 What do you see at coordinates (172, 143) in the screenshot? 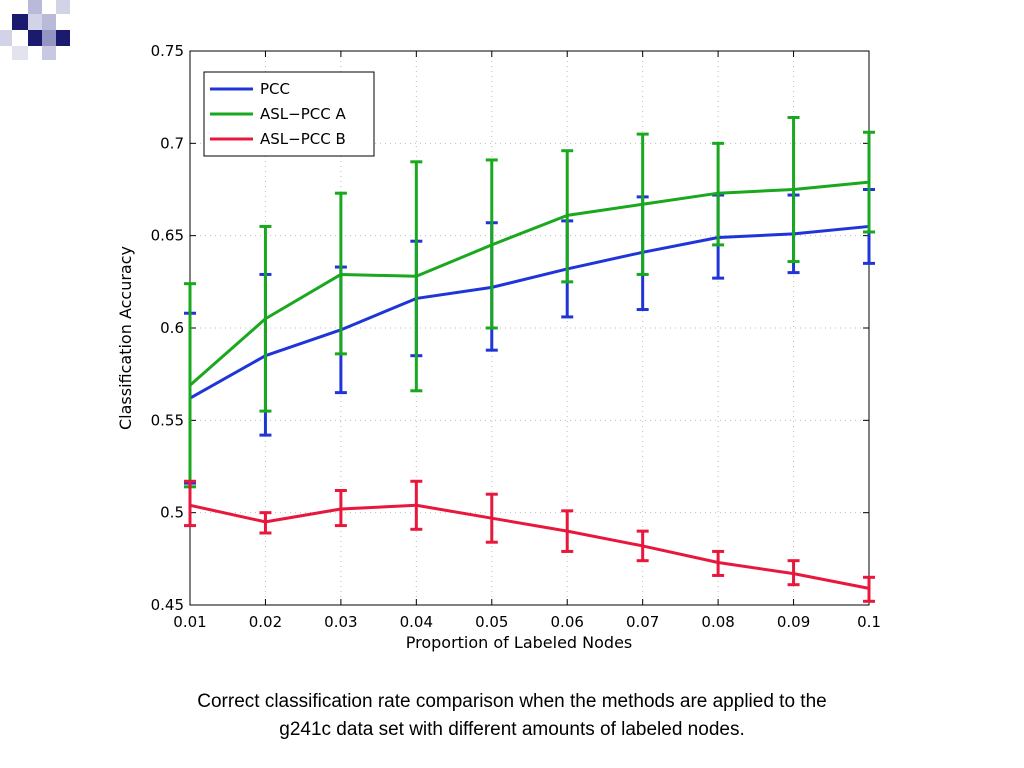
I see `y-tick-label: 0.7` at bounding box center [172, 143].